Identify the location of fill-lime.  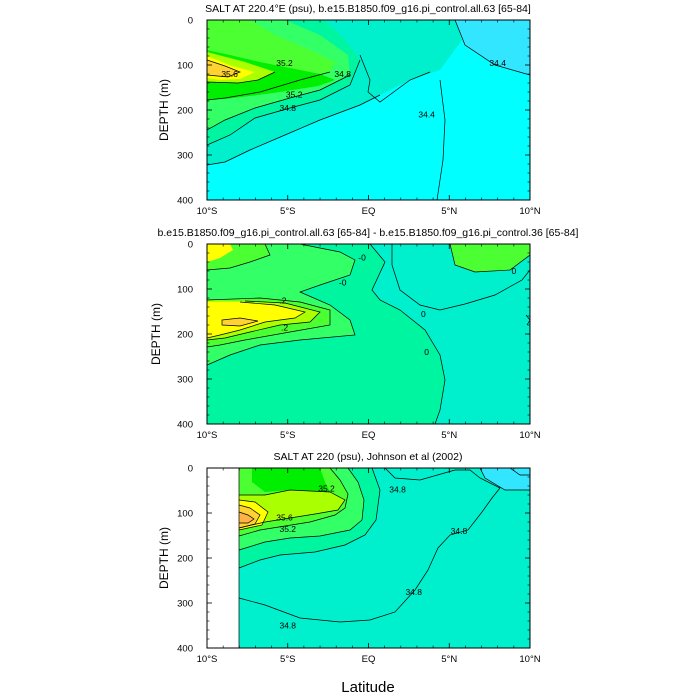
(292, 509).